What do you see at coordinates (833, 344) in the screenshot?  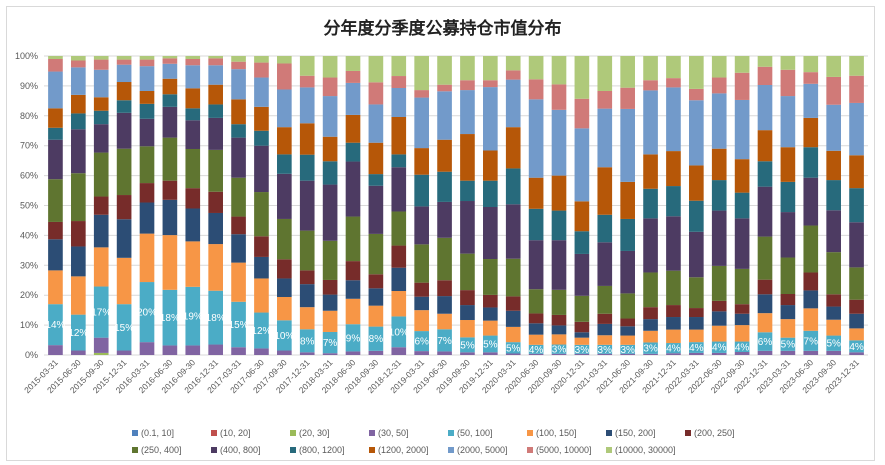 I see `data-label: 5%` at bounding box center [833, 344].